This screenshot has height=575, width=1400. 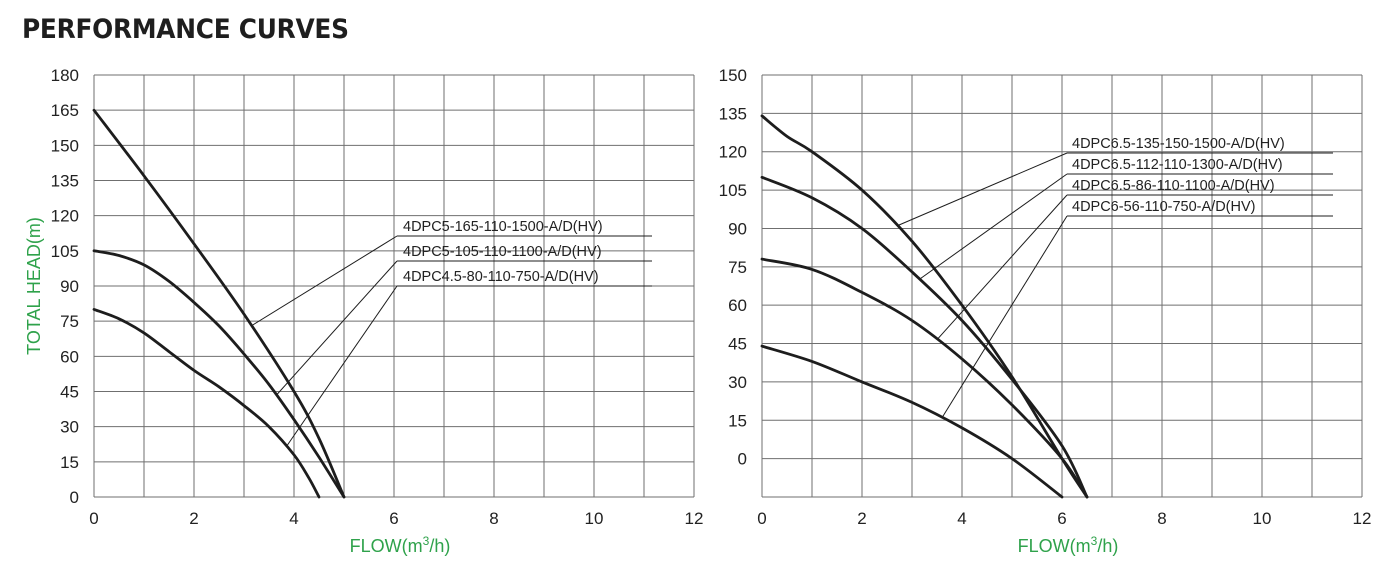 What do you see at coordinates (1178, 144) in the screenshot?
I see `legend-label: 4DPC6.5-135-150-1500-A/D(HV)` at bounding box center [1178, 144].